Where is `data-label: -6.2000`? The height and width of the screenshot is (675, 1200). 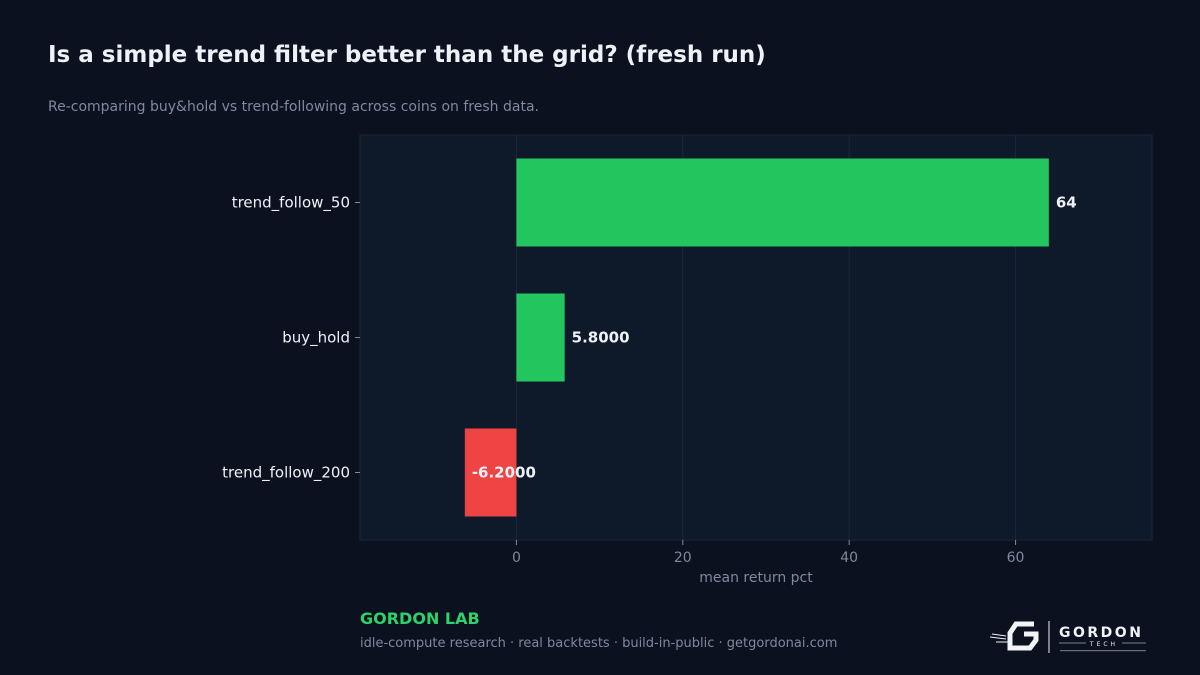 data-label: -6.2000 is located at coordinates (504, 473).